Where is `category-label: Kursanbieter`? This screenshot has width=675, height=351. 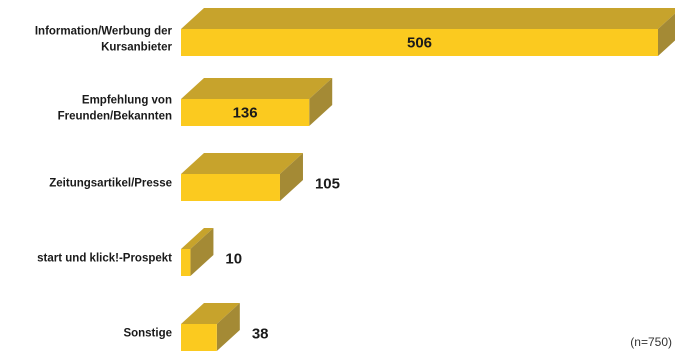
category-label: Kursanbieter is located at coordinates (136, 48).